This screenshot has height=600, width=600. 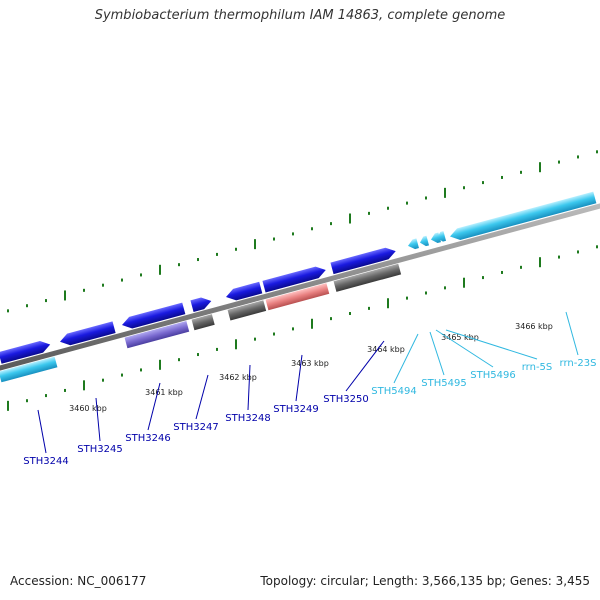 I want to click on gene-arrow-sth5495, so click(x=424, y=241).